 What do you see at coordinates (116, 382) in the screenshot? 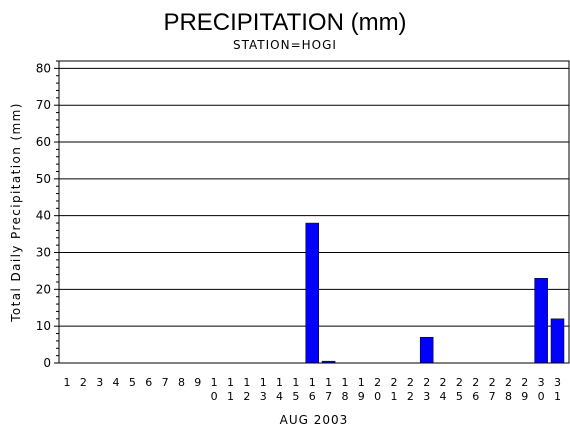
I see `x-tick-label: 4` at bounding box center [116, 382].